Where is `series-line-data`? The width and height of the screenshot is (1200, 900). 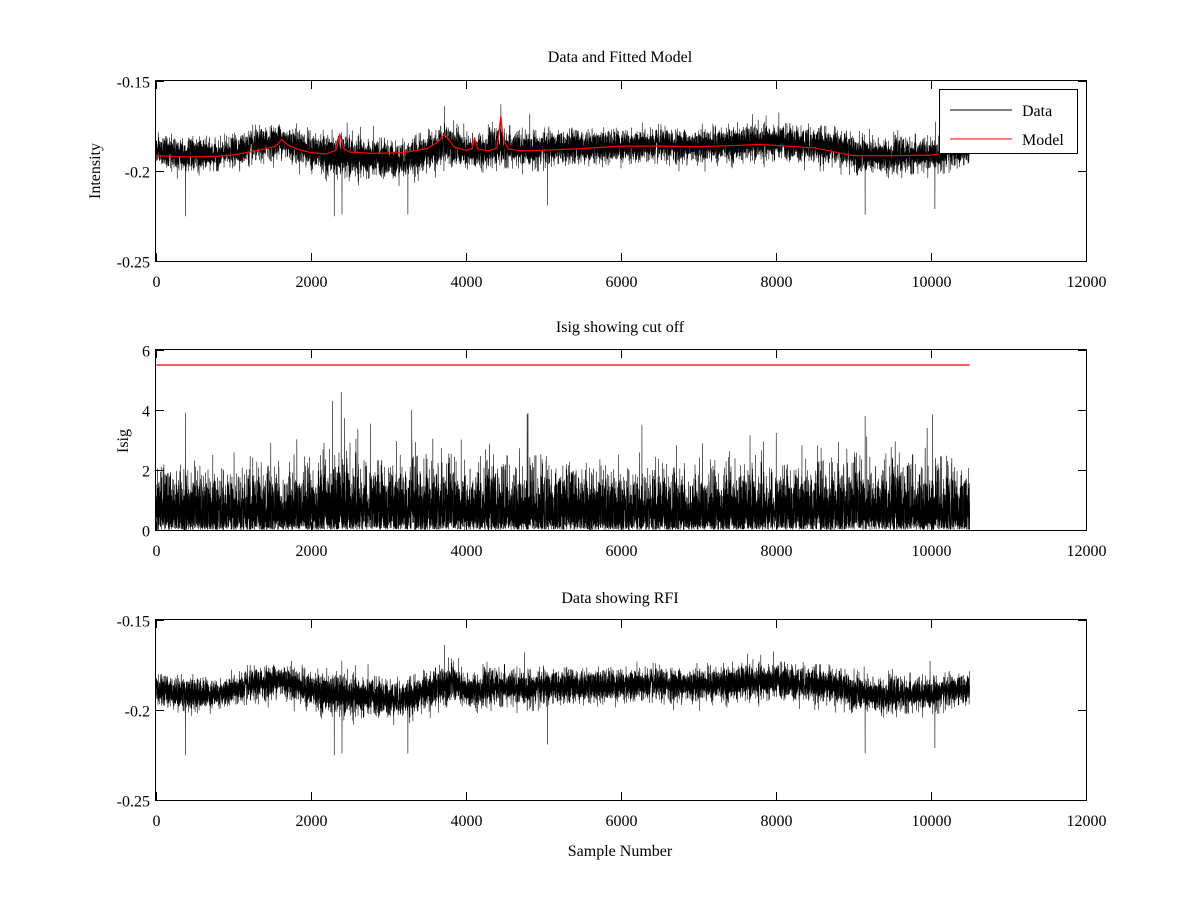
series-line-data is located at coordinates (562, 160).